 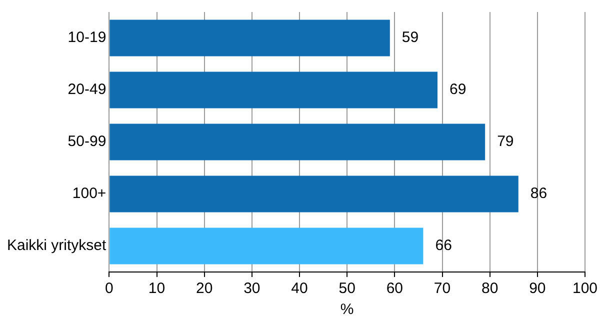 What do you see at coordinates (457, 89) in the screenshot?
I see `data-label: 69` at bounding box center [457, 89].